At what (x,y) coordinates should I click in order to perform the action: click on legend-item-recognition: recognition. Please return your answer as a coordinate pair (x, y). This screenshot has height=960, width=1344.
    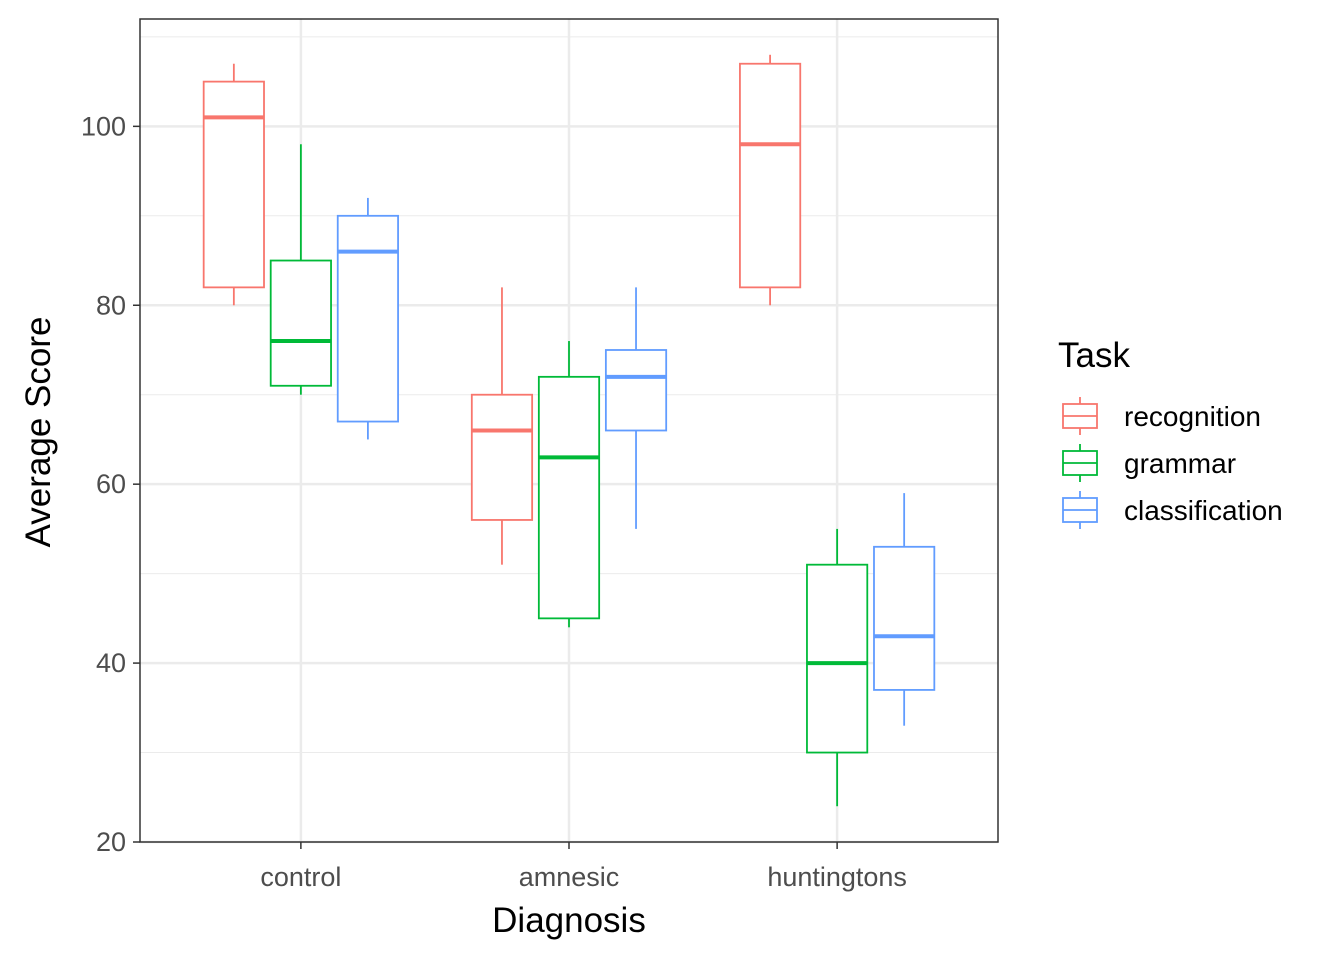
    Looking at the image, I should click on (1161, 416).